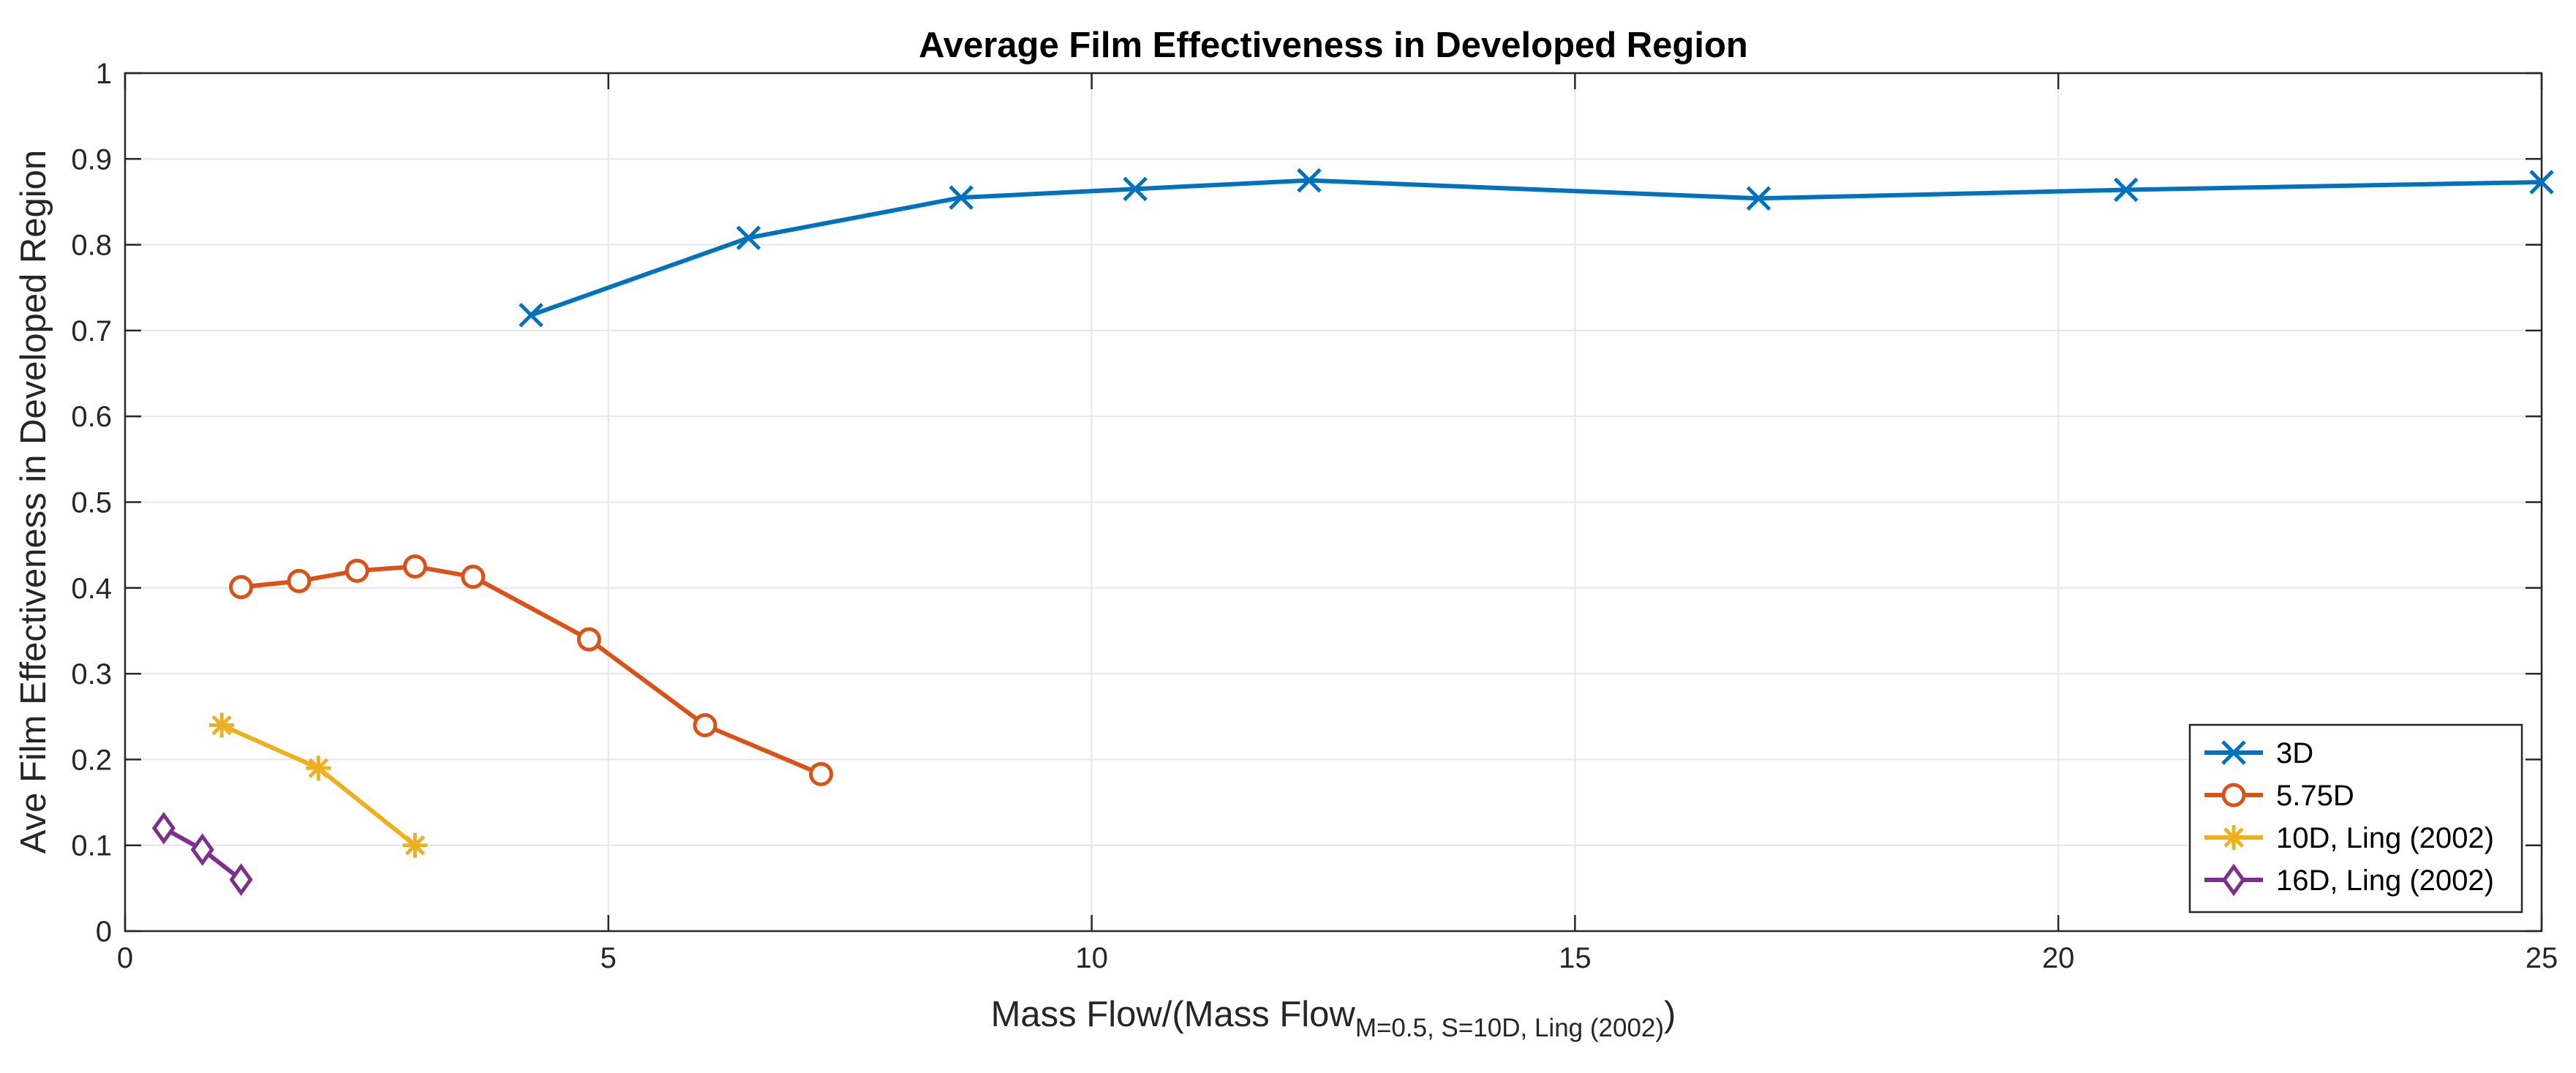  What do you see at coordinates (91, 589) in the screenshot?
I see `y-tick-label: 0.4` at bounding box center [91, 589].